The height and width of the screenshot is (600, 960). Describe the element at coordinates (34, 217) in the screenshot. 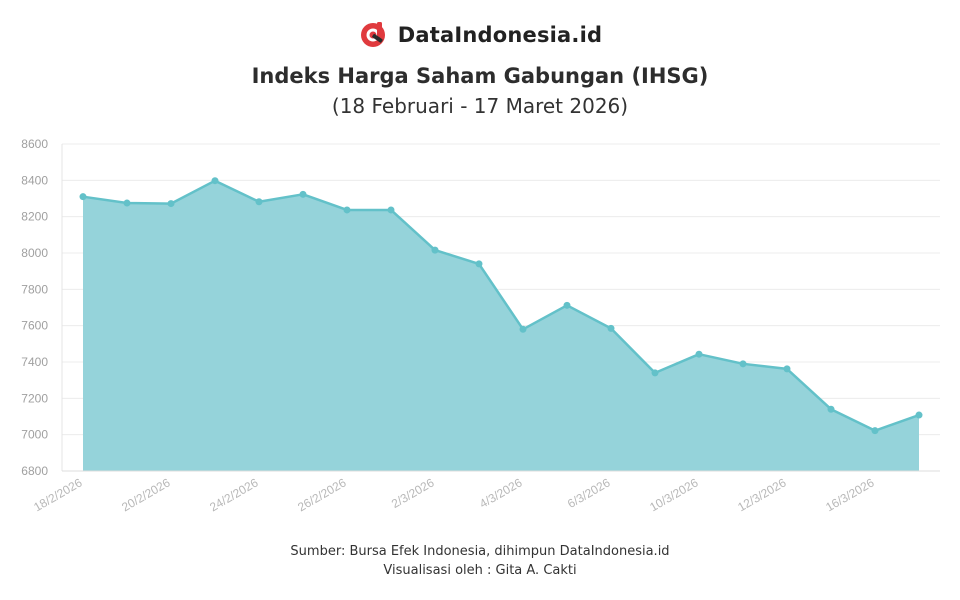

I see `y-tick-label: 8200` at that location.